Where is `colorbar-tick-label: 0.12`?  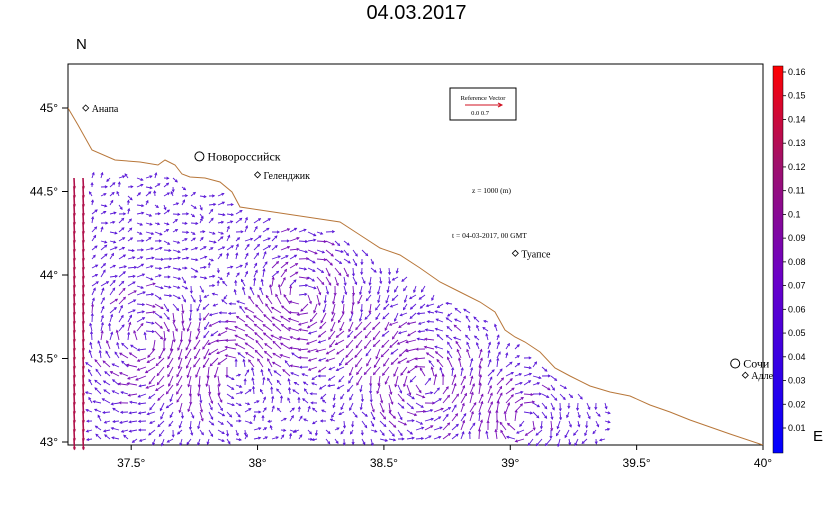
colorbar-tick-label: 0.12 is located at coordinates (797, 167).